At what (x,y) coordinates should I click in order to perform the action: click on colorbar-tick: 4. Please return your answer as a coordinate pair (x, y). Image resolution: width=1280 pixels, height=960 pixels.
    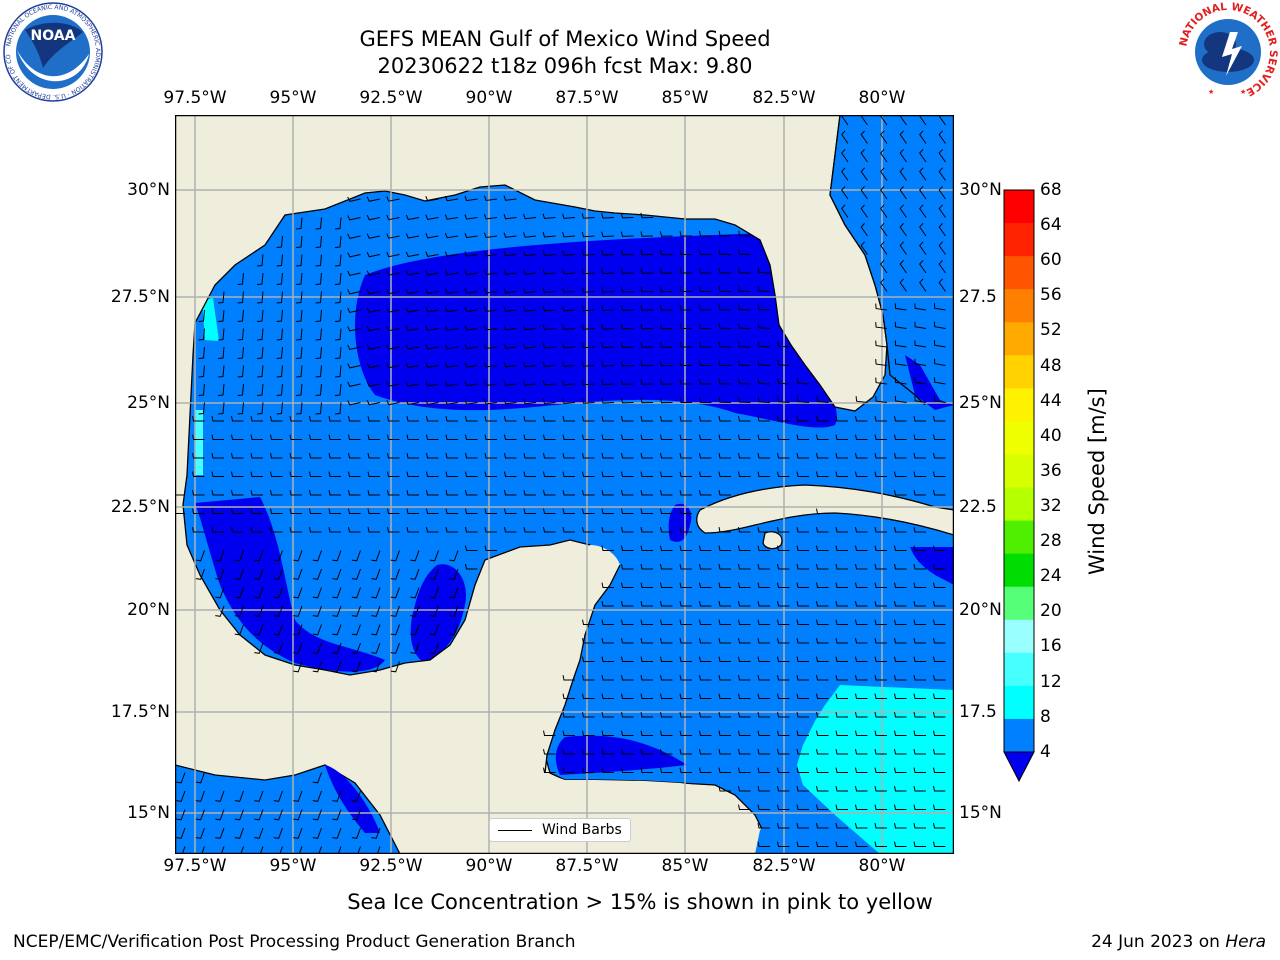
    Looking at the image, I should click on (1045, 752).